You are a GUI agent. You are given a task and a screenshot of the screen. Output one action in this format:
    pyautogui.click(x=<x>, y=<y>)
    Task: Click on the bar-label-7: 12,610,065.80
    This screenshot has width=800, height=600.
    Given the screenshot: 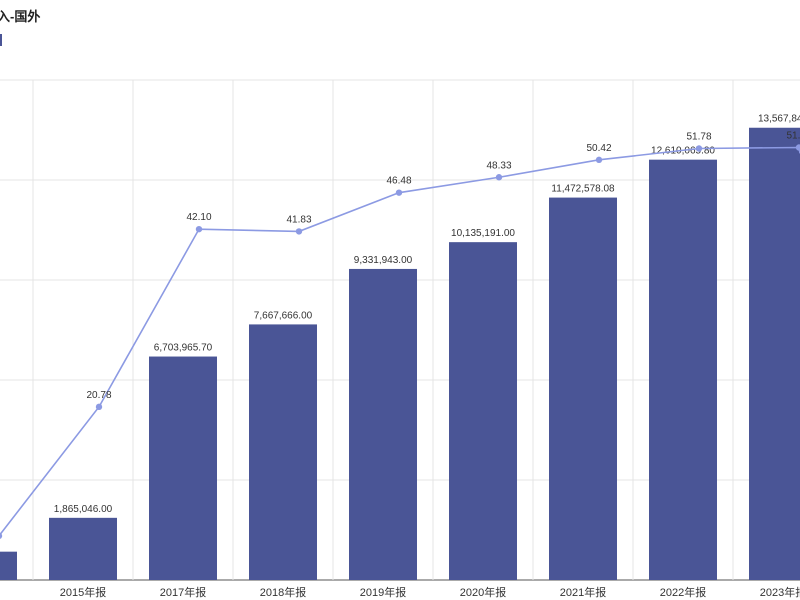 What is the action you would take?
    pyautogui.click(x=683, y=151)
    